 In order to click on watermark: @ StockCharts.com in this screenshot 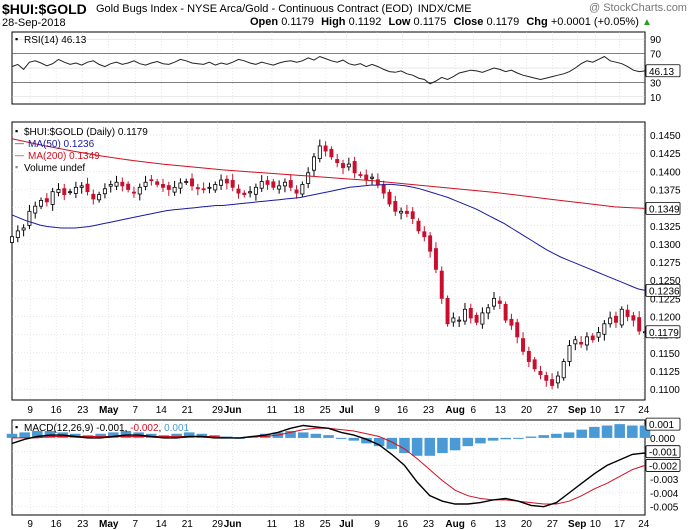, I will do `click(638, 8)`.